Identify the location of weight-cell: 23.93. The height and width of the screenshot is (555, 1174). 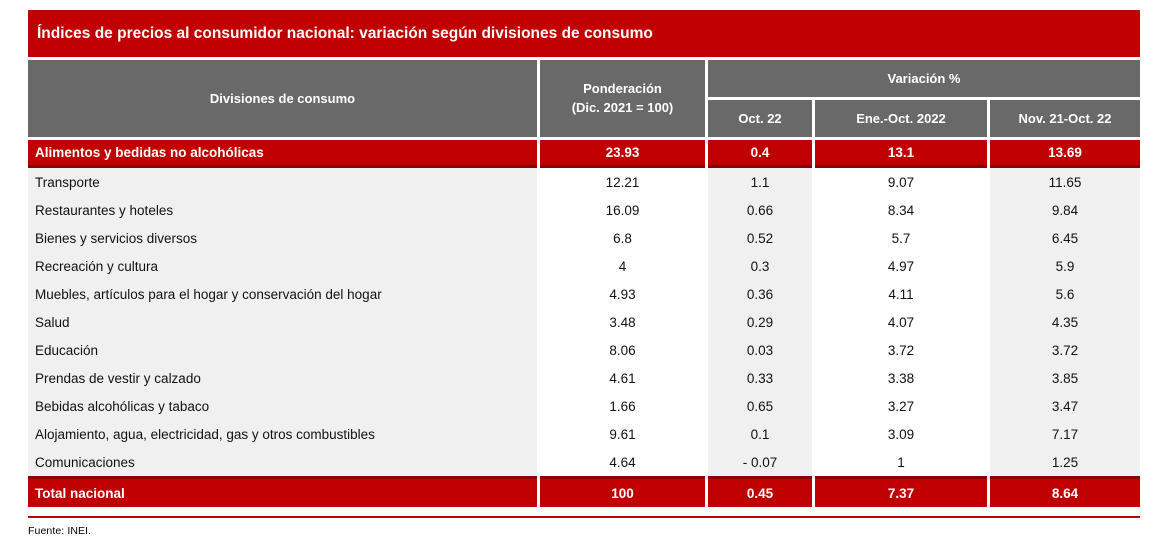
(622, 154).